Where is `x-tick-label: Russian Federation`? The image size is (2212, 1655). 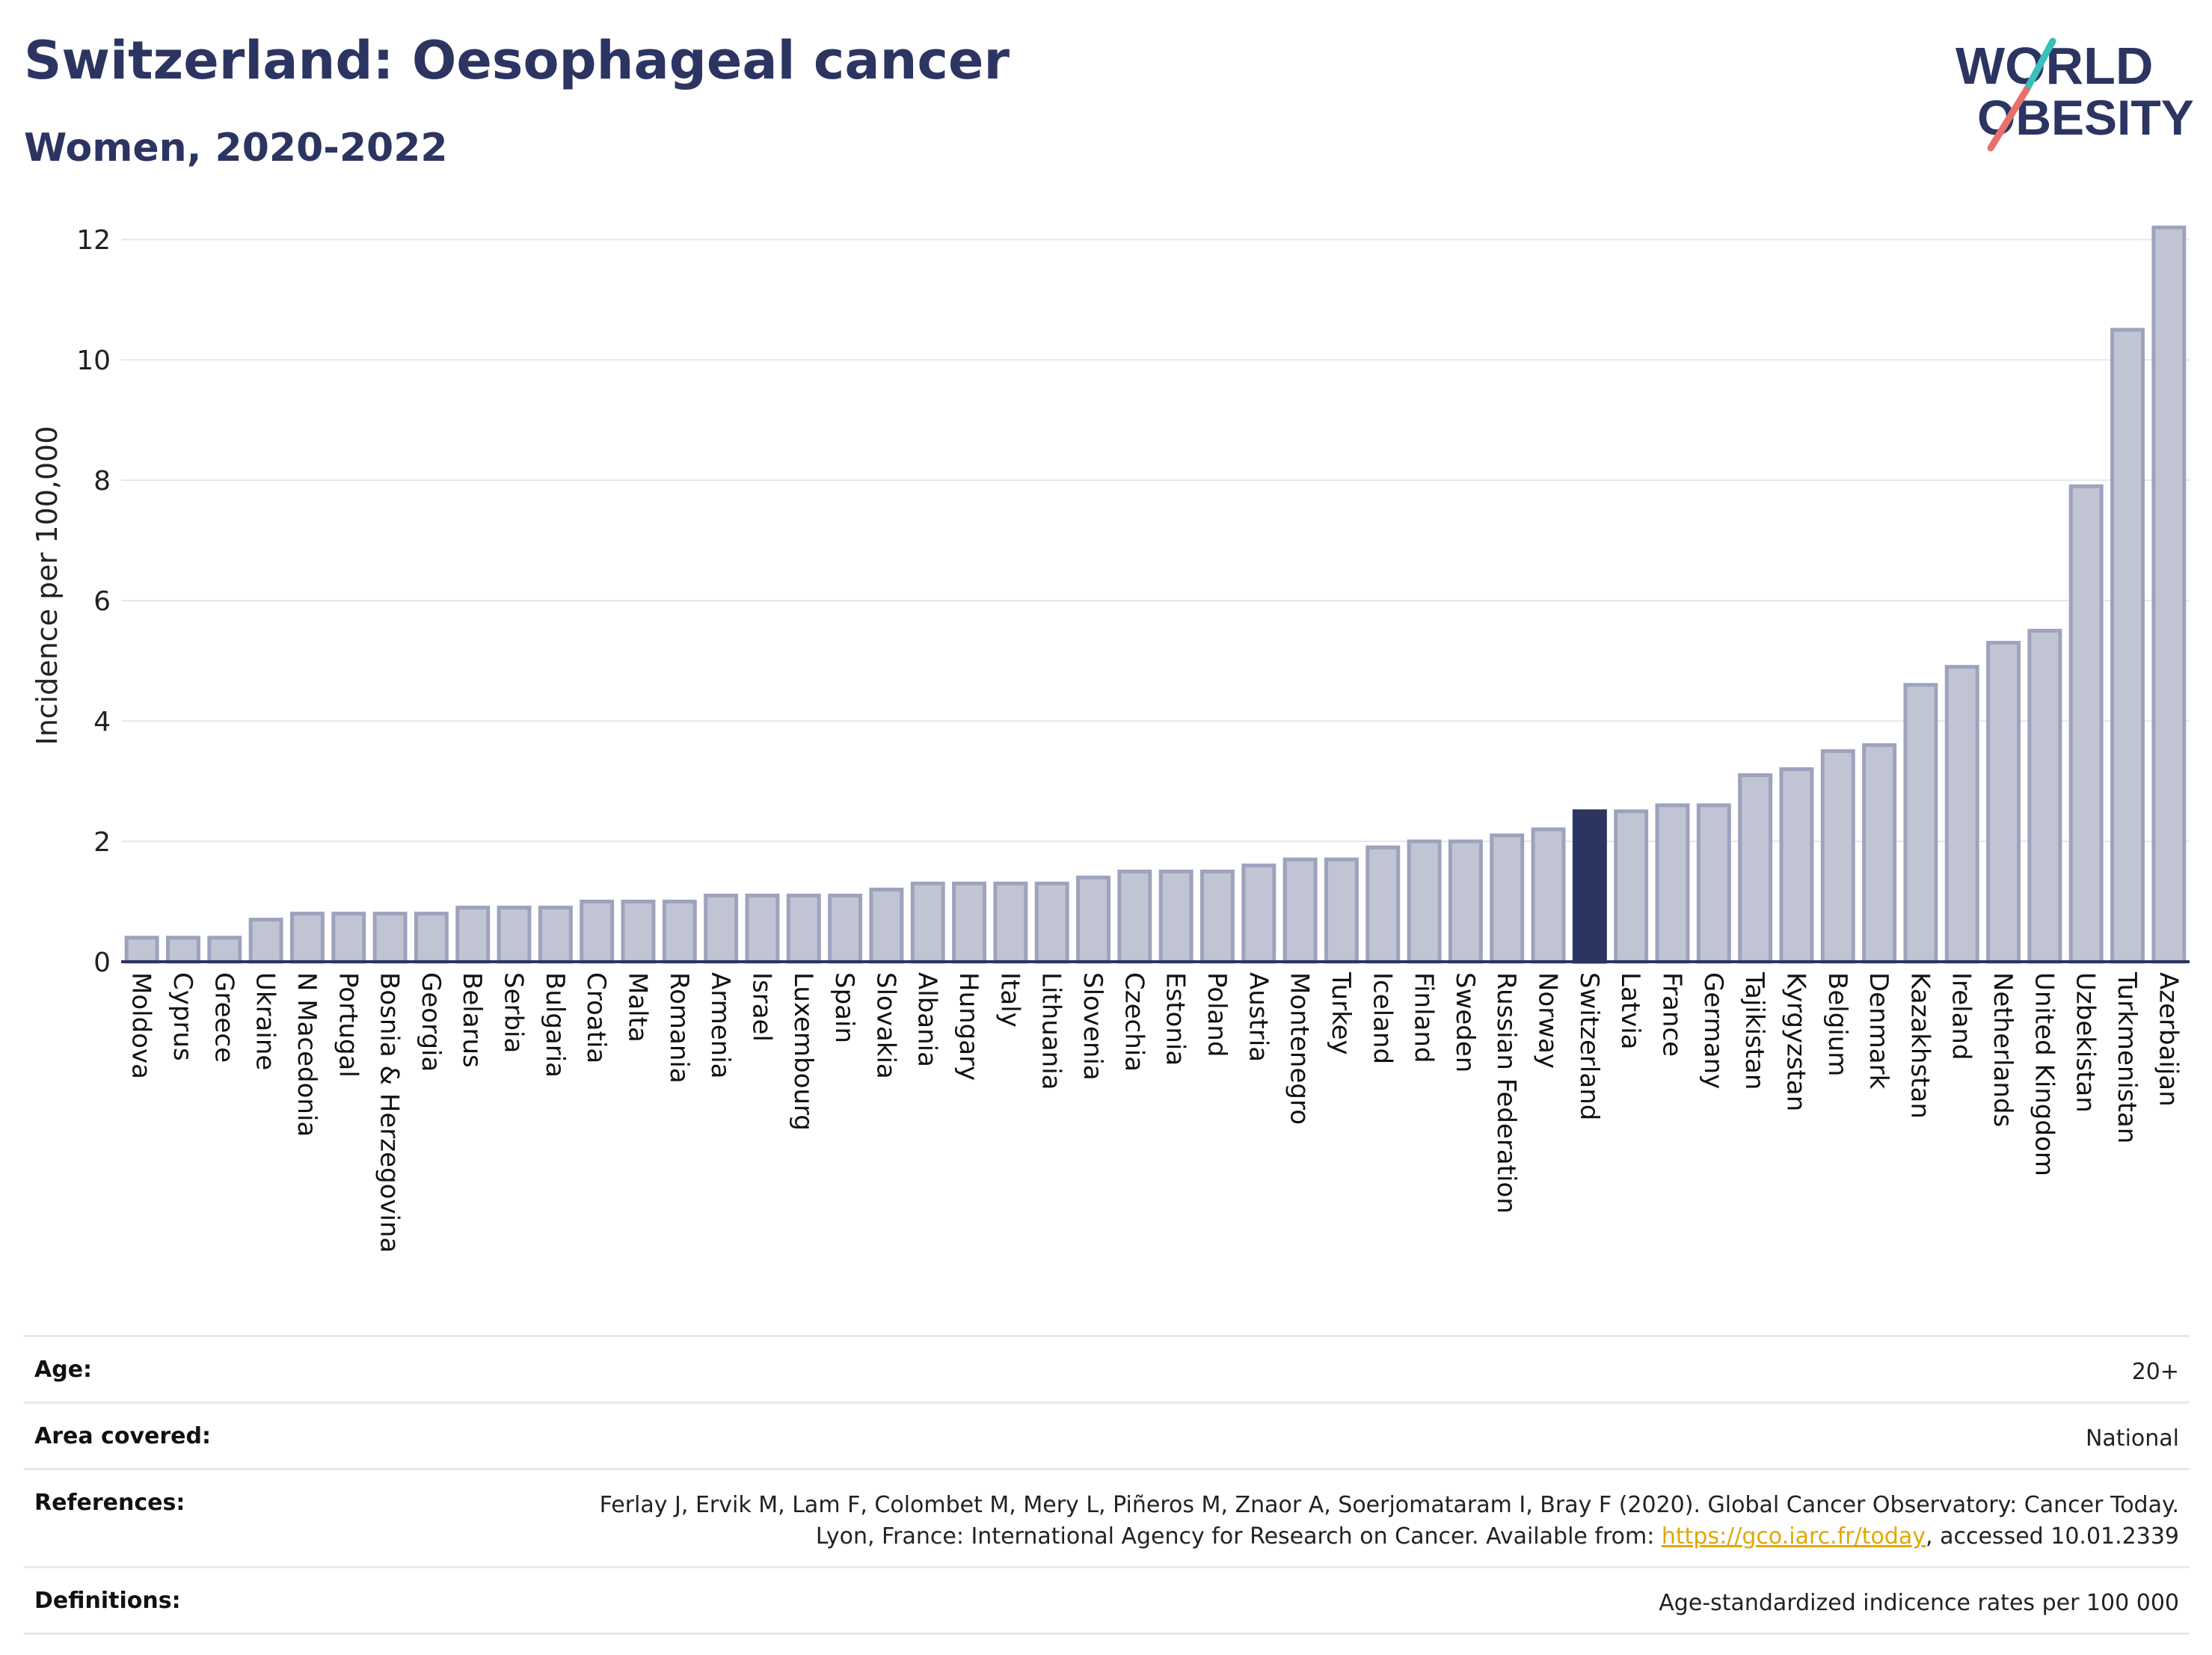
x-tick-label: Russian Federation is located at coordinates (1506, 1093).